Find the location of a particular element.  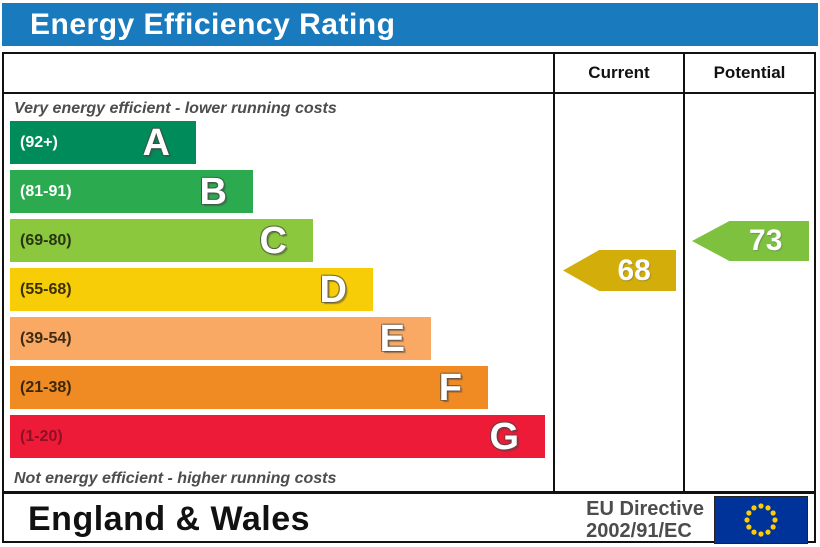

band-row-d: (55-68) D is located at coordinates (281, 292).